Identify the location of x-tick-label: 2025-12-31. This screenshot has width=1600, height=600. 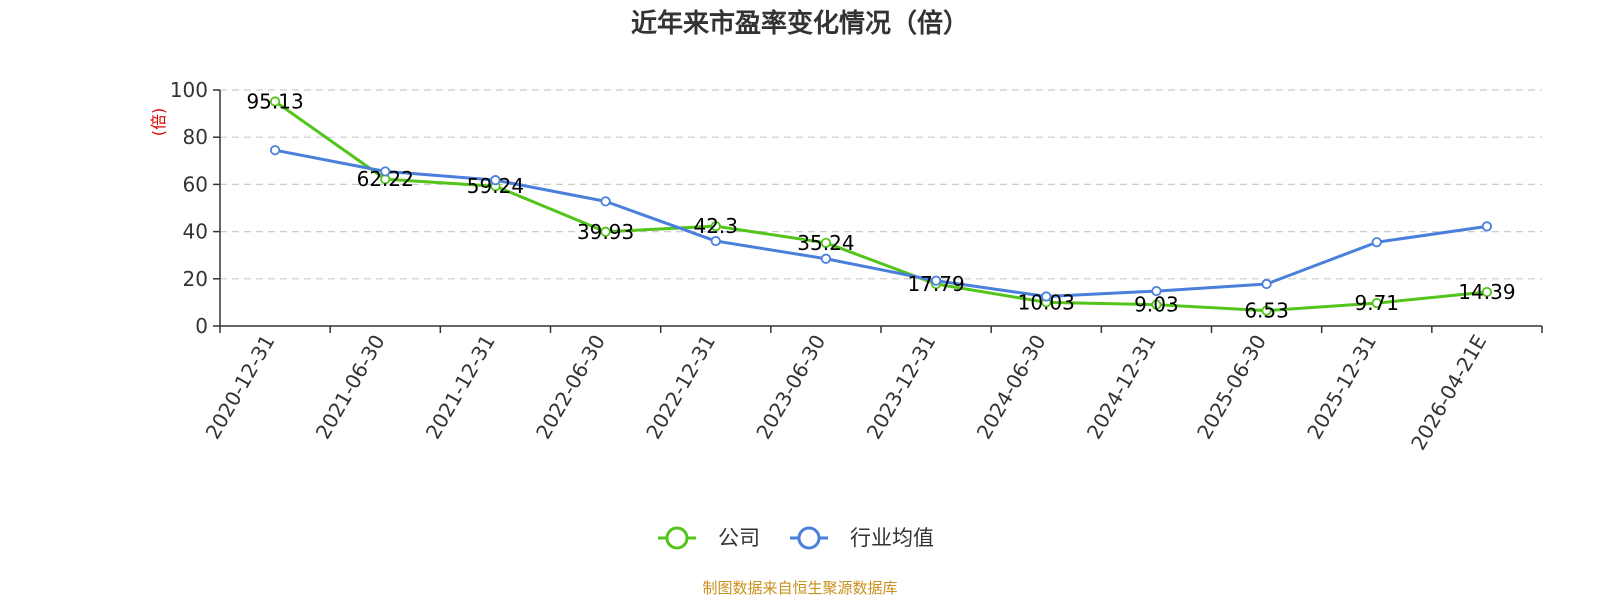
(1341, 387).